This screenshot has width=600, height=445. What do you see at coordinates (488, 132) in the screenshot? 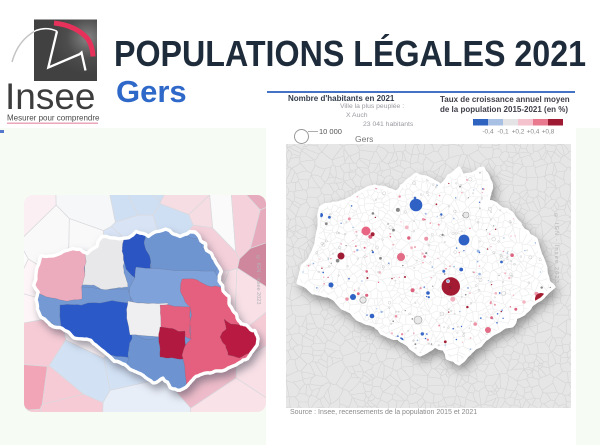
I see `svg-text: -0,4` at bounding box center [488, 132].